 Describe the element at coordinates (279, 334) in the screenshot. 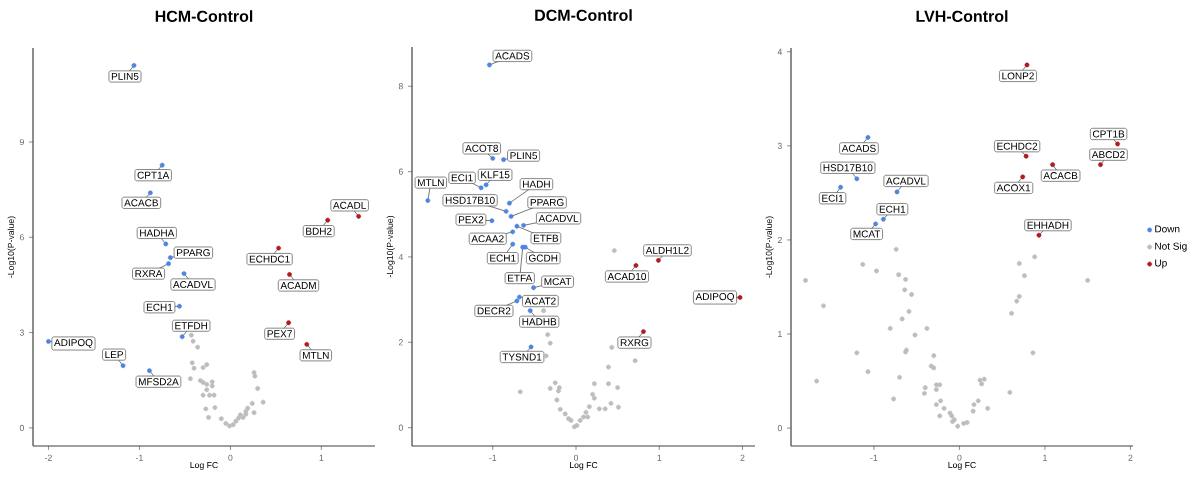

I see `annotation: PEX7` at that location.